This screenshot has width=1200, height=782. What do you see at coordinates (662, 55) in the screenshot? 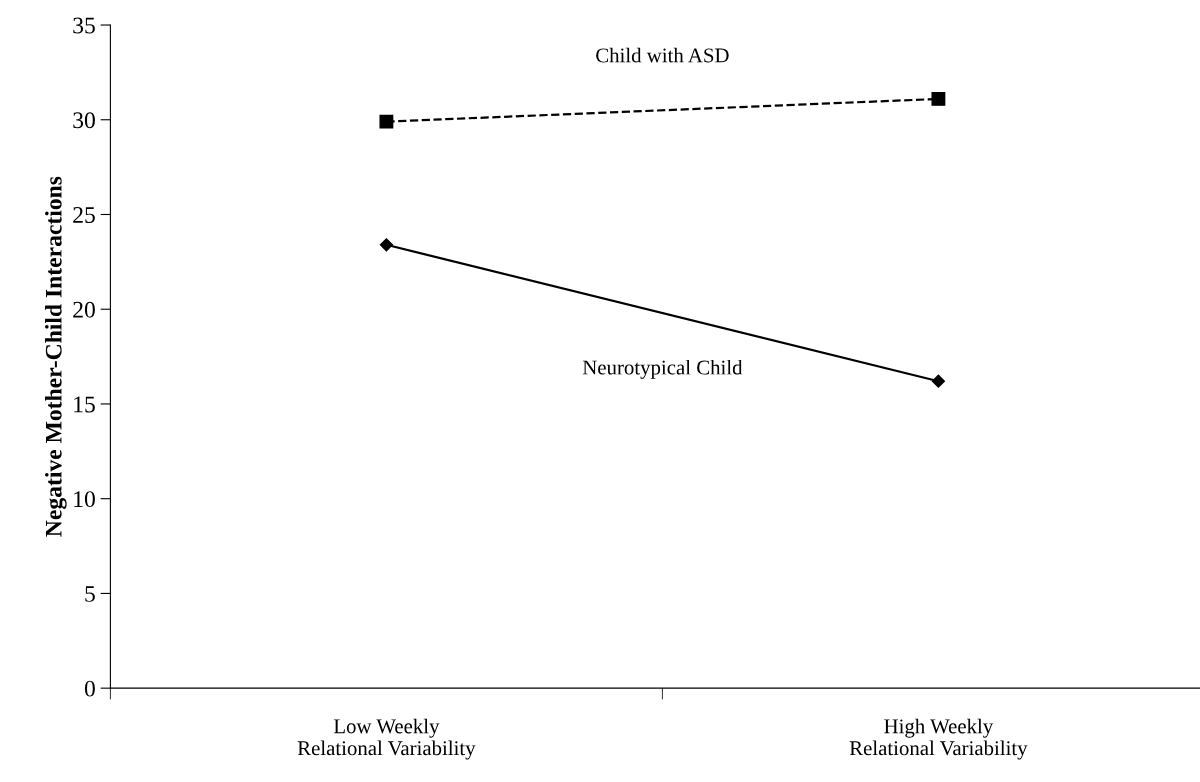
I see `text: Child with ASD` at bounding box center [662, 55].